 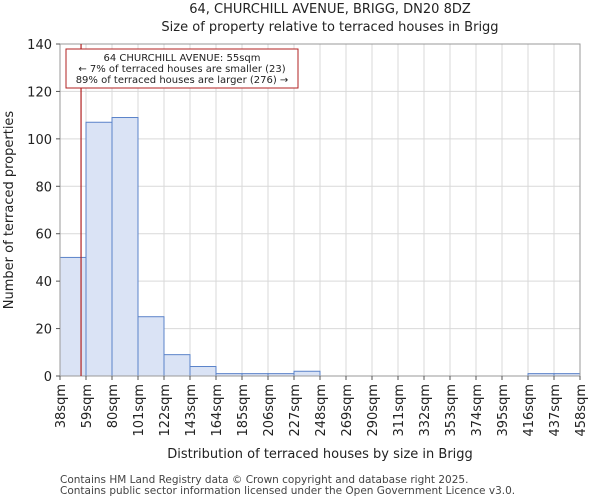 What do you see at coordinates (399, 410) in the screenshot?
I see `x-tick-label: 311sqm` at bounding box center [399, 410].